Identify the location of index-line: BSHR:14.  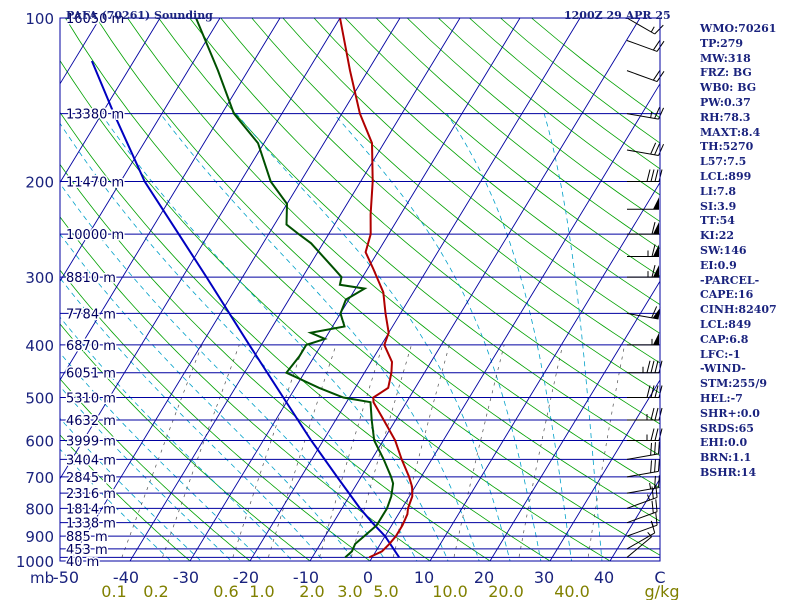
(728, 472).